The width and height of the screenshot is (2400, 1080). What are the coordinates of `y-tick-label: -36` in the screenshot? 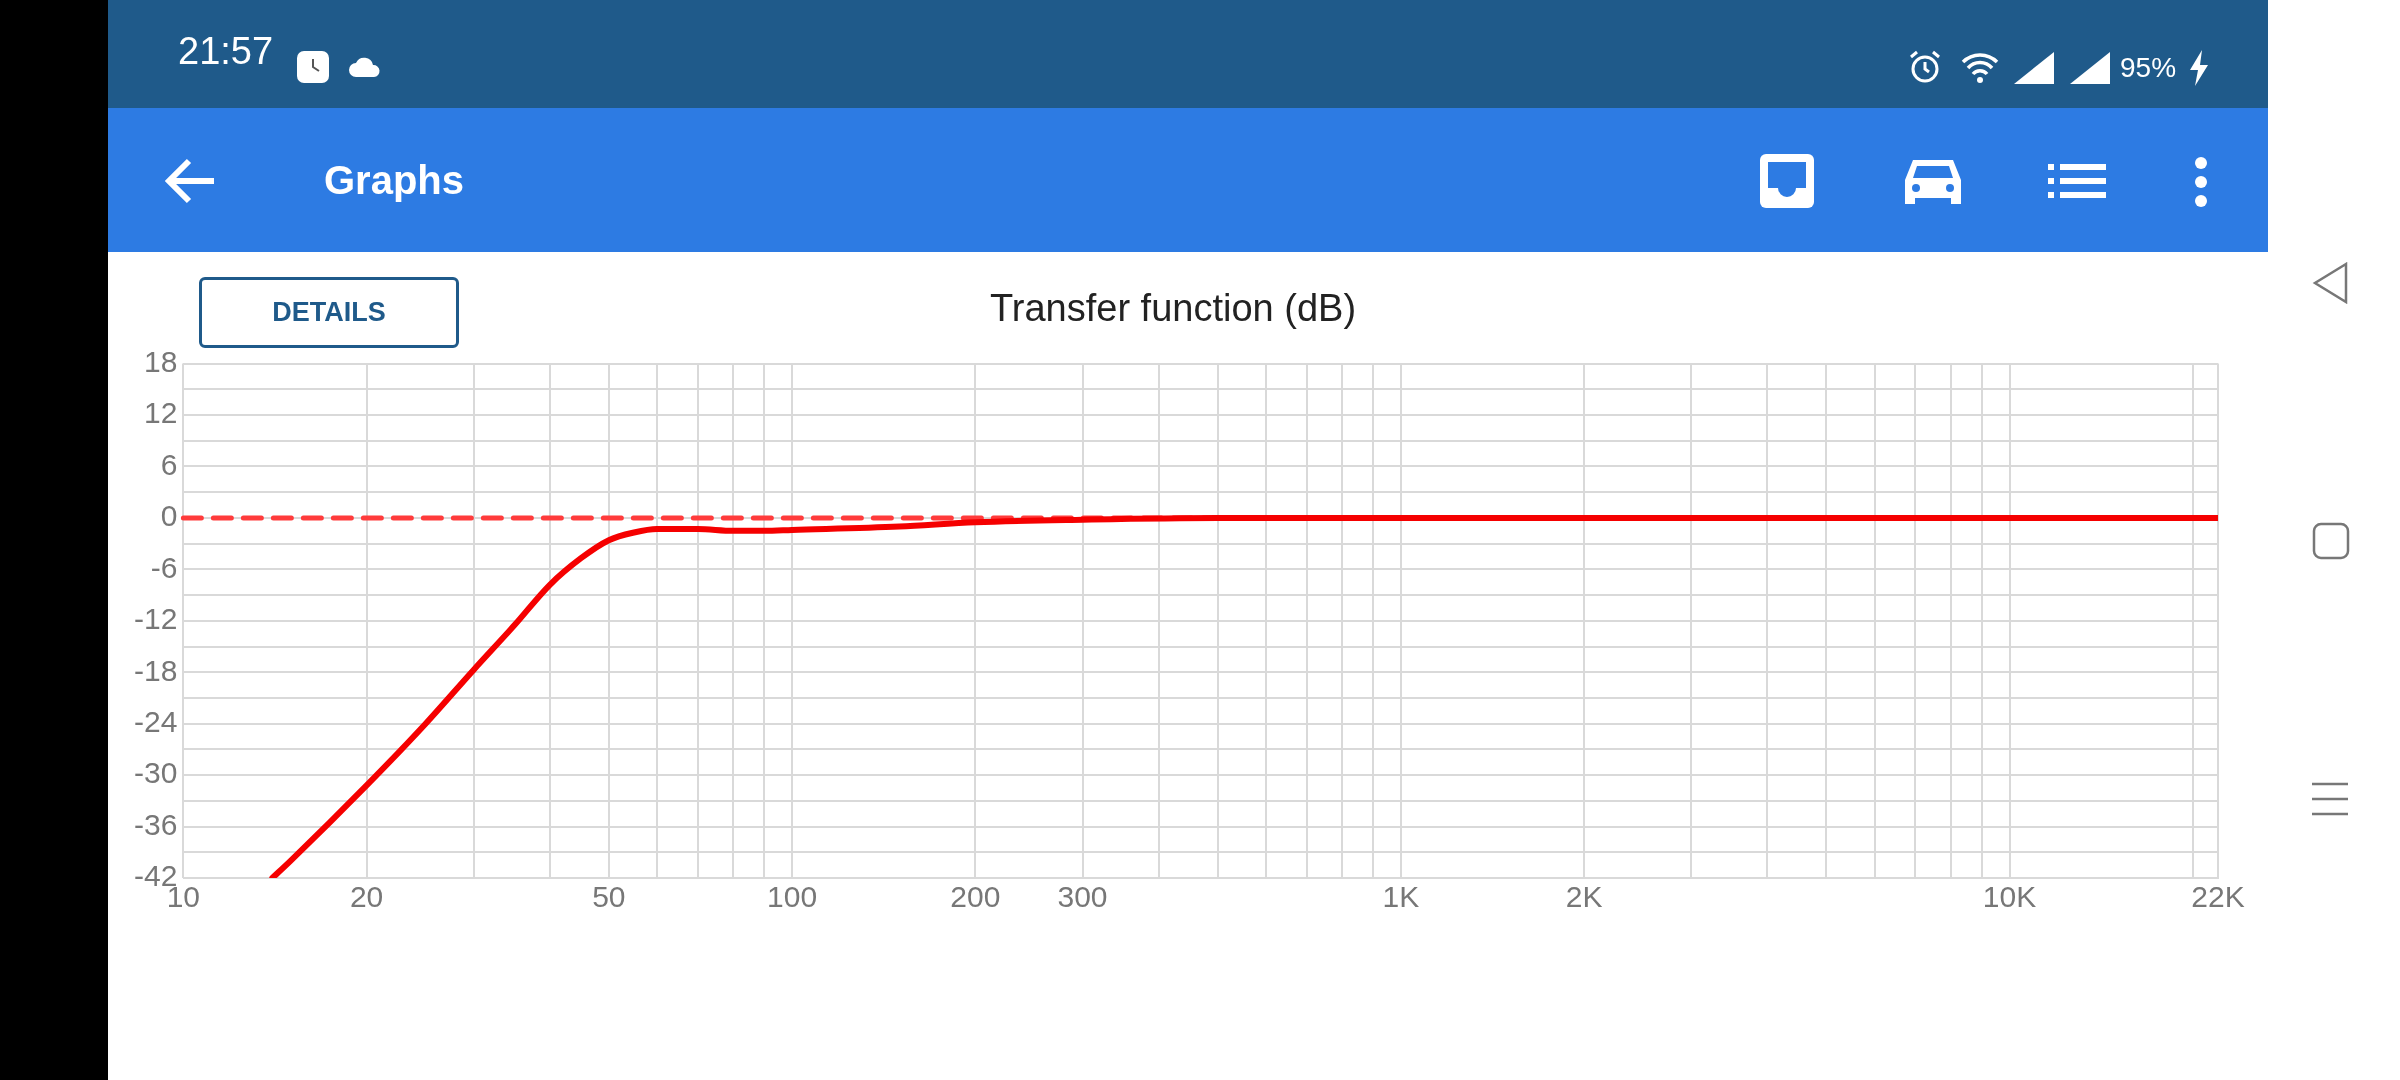 It's located at (156, 824).